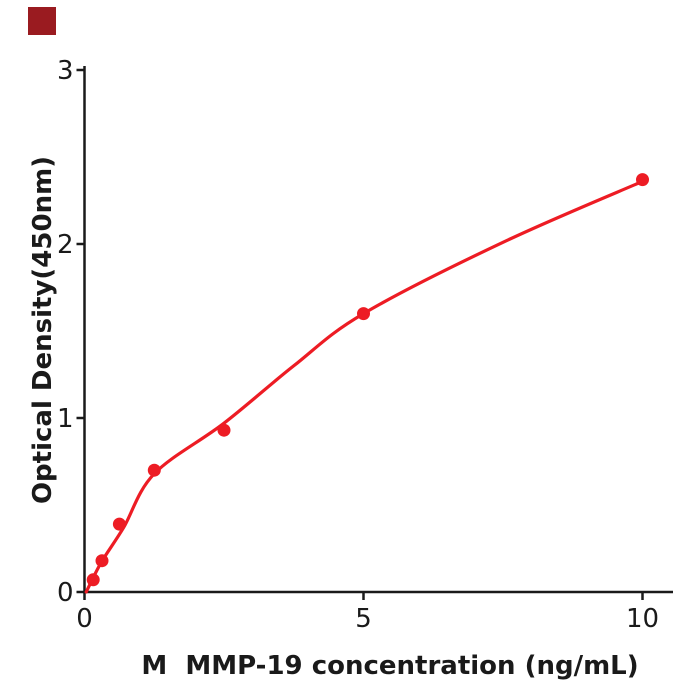 The image size is (700, 700). Describe the element at coordinates (65, 593) in the screenshot. I see `y-tick-label: 0` at that location.